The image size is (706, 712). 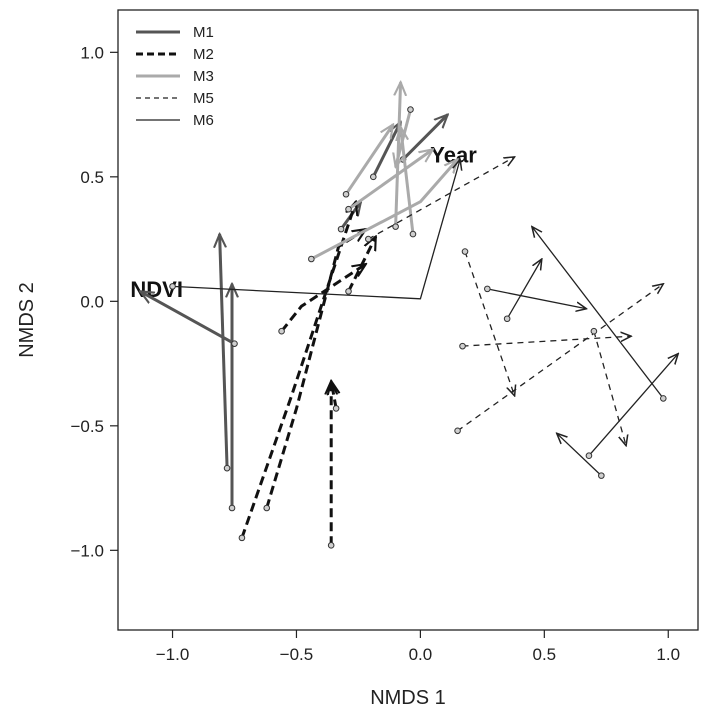 I want to click on legend-label-m3: M3, so click(x=203, y=76).